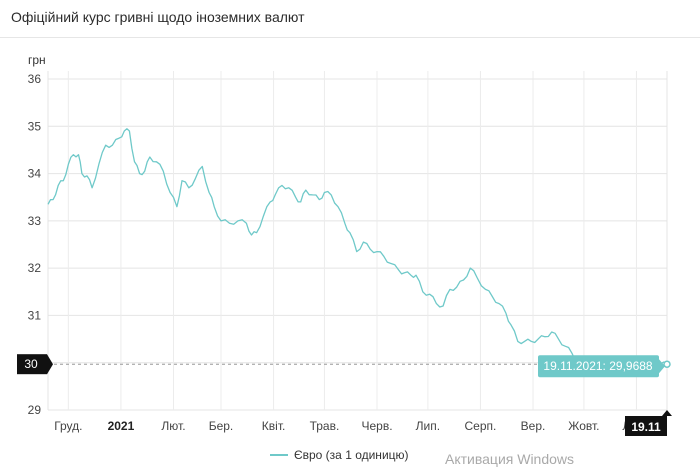 Image resolution: width=700 pixels, height=468 pixels. Describe the element at coordinates (274, 426) in the screenshot. I see `x-tick-label: Квіт.` at that location.